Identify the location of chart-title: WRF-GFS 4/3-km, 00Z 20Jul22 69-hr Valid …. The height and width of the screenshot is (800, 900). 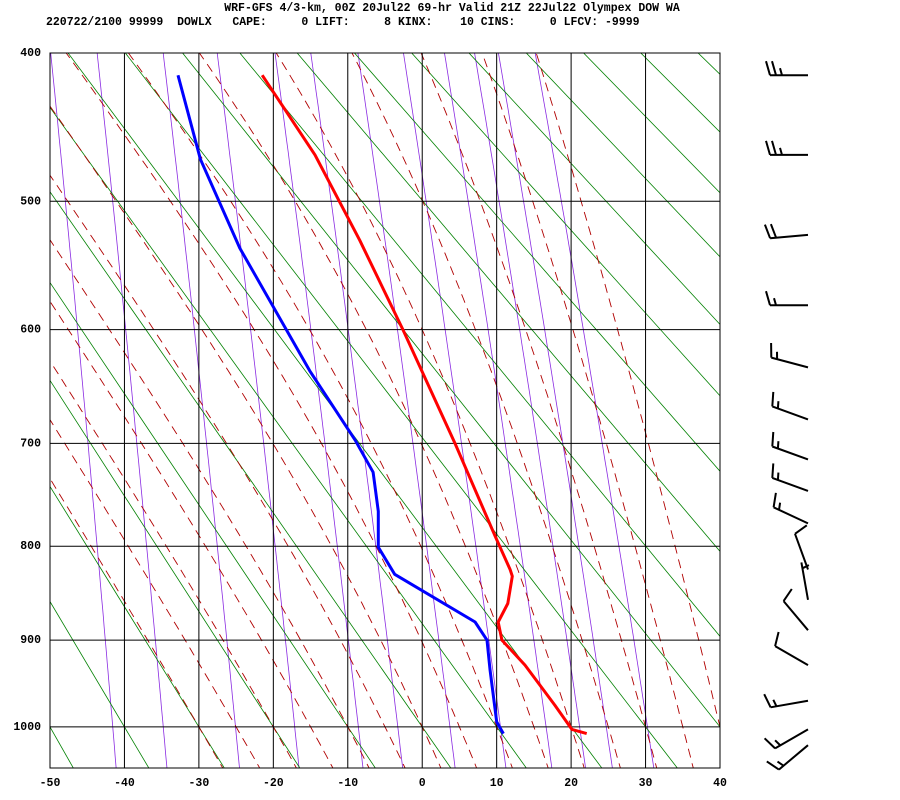
(452, 8).